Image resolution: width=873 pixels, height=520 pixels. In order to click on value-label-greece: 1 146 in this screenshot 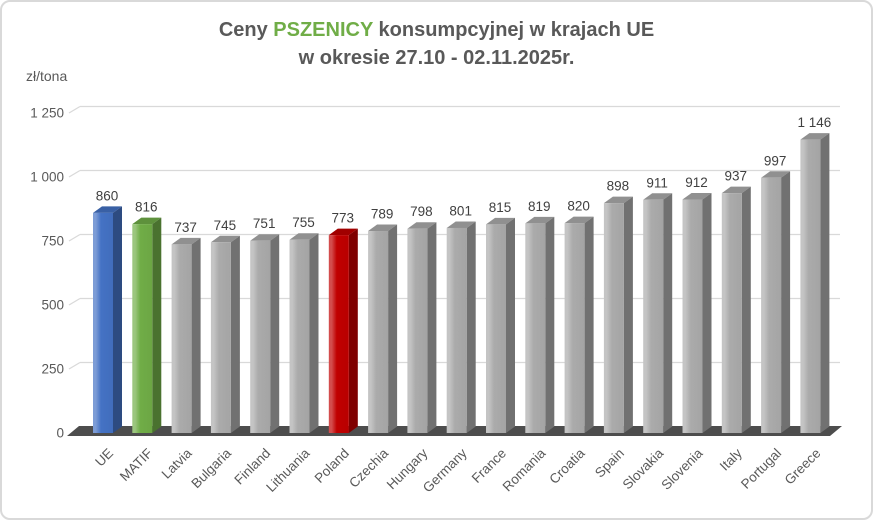, I will do `click(815, 122)`.